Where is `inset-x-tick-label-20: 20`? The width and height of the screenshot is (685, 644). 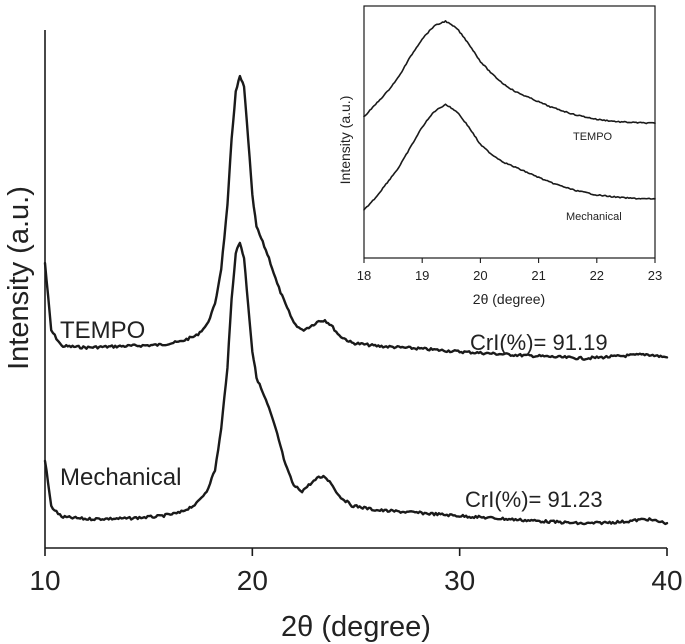 inset-x-tick-label-20: 20 is located at coordinates (480, 275).